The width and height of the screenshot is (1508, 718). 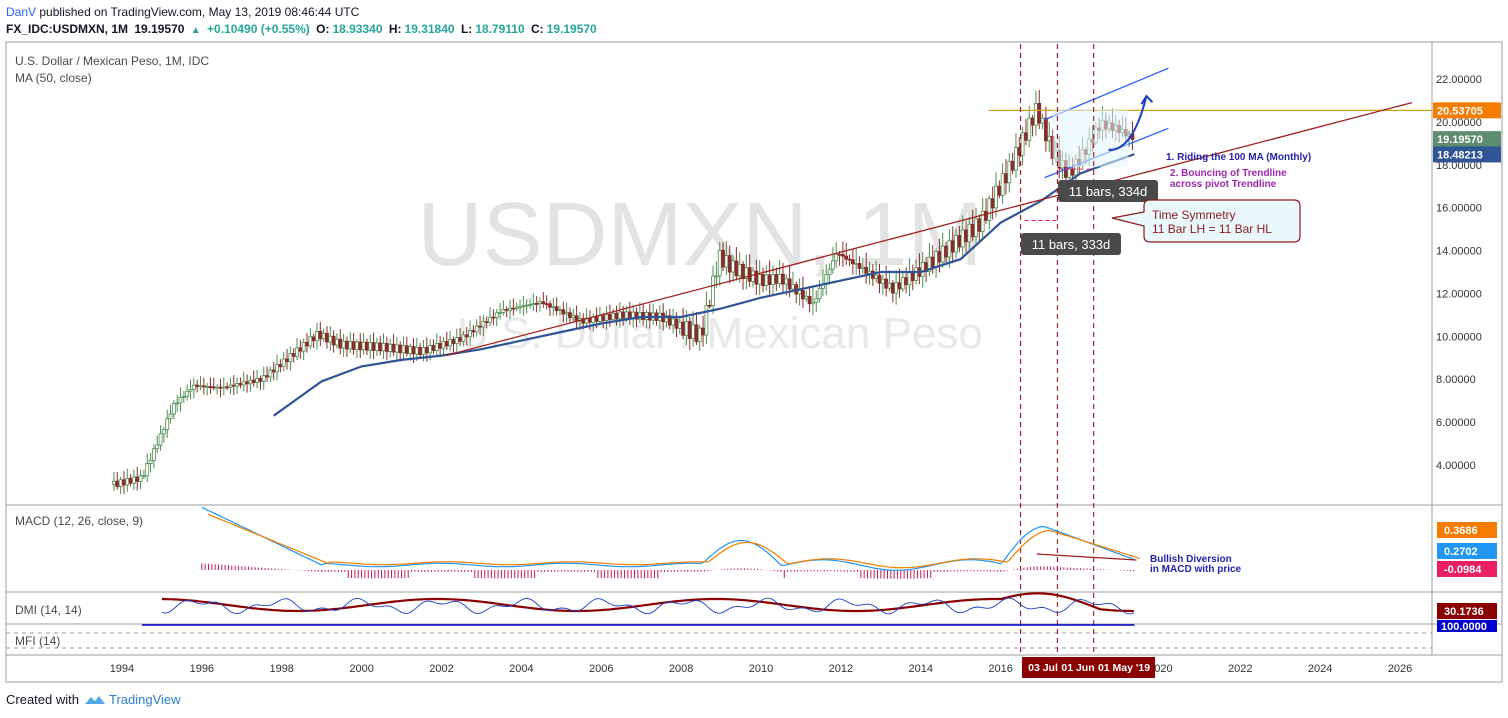 What do you see at coordinates (112, 61) in the screenshot?
I see `pane-title: U.S. Dollar / Mexican Peso, 1M, IDC` at bounding box center [112, 61].